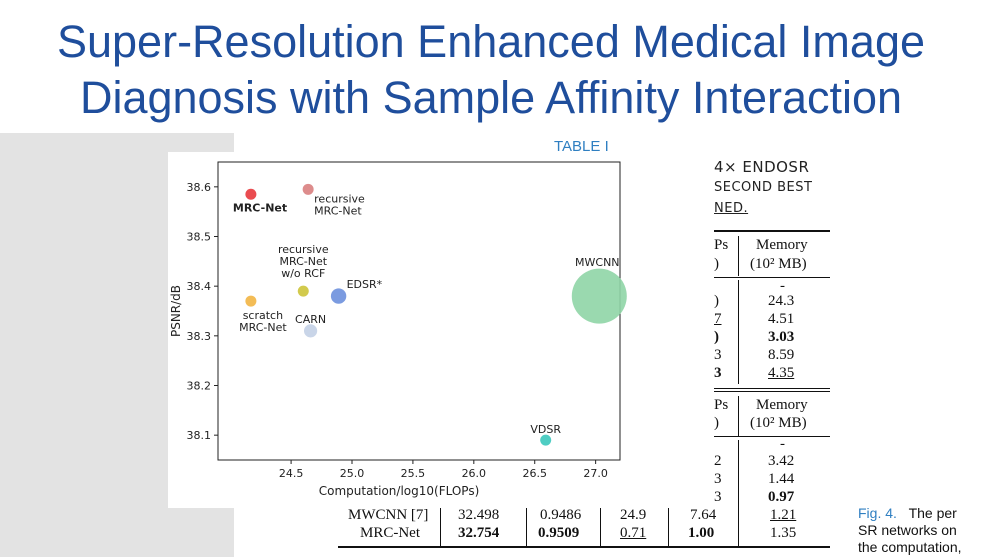 This screenshot has height=557, width=982. Describe the element at coordinates (932, 513) in the screenshot. I see `figure-caption-line1: The per` at that location.